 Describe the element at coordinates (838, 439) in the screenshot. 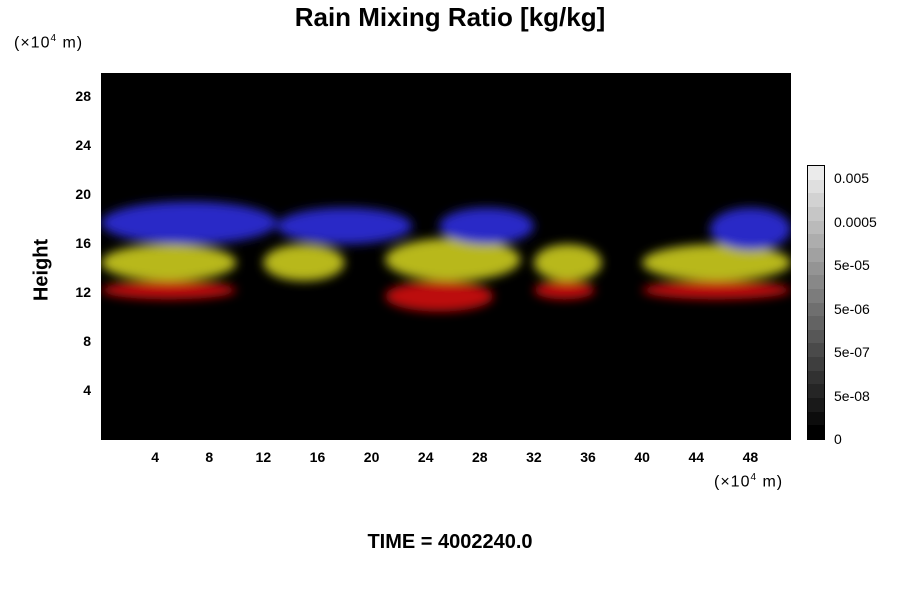

I see `colorbar-label: 0` at that location.